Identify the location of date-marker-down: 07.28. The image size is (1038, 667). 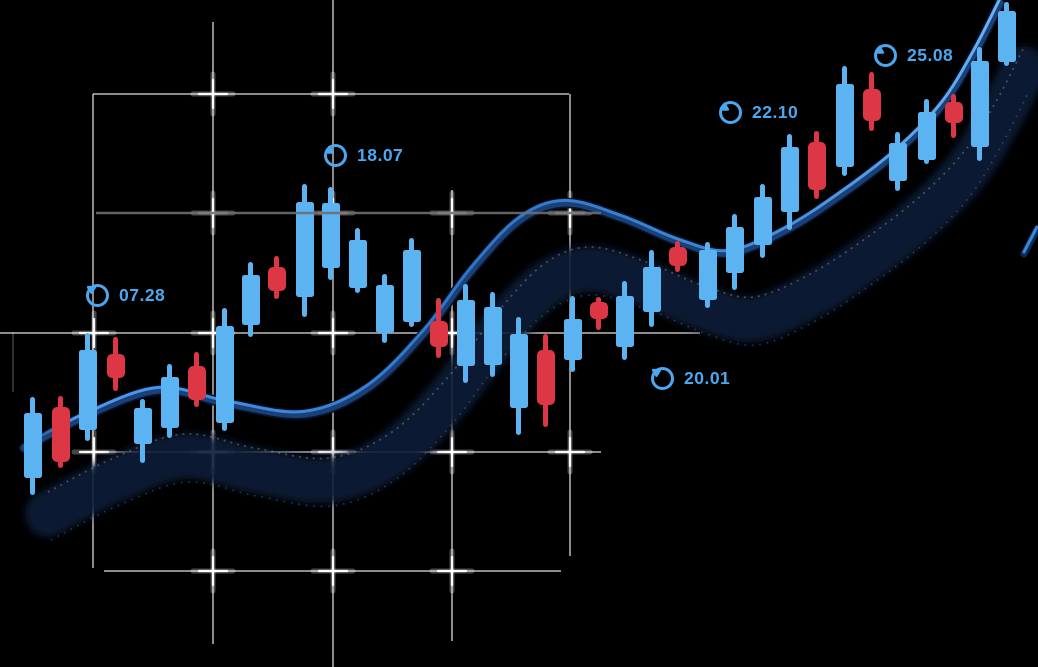
(125, 295).